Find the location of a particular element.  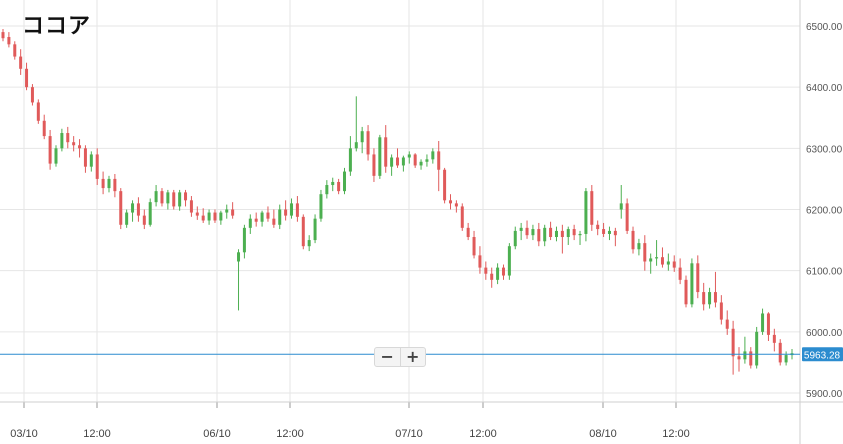

zoom-in-button: + is located at coordinates (412, 357).